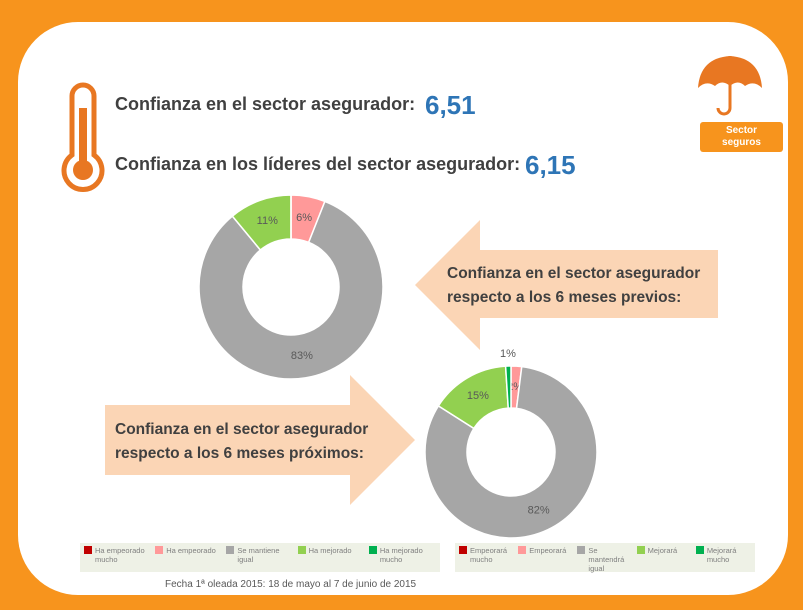 The width and height of the screenshot is (803, 610). I want to click on legend-item: Ha empeorado mucho, so click(117, 555).